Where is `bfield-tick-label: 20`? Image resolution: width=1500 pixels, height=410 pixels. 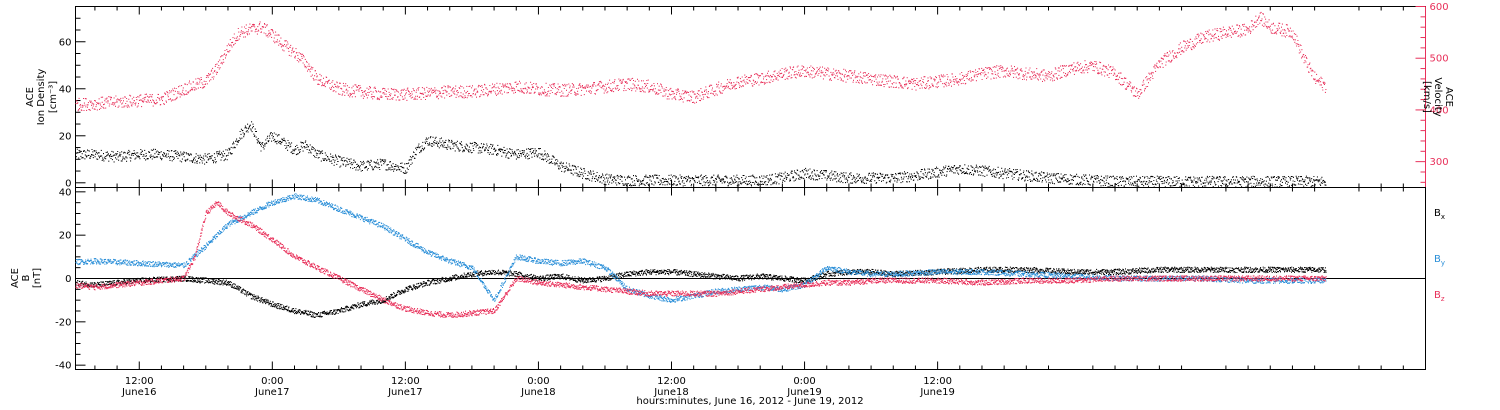 bfield-tick-label: 20 is located at coordinates (65, 236).